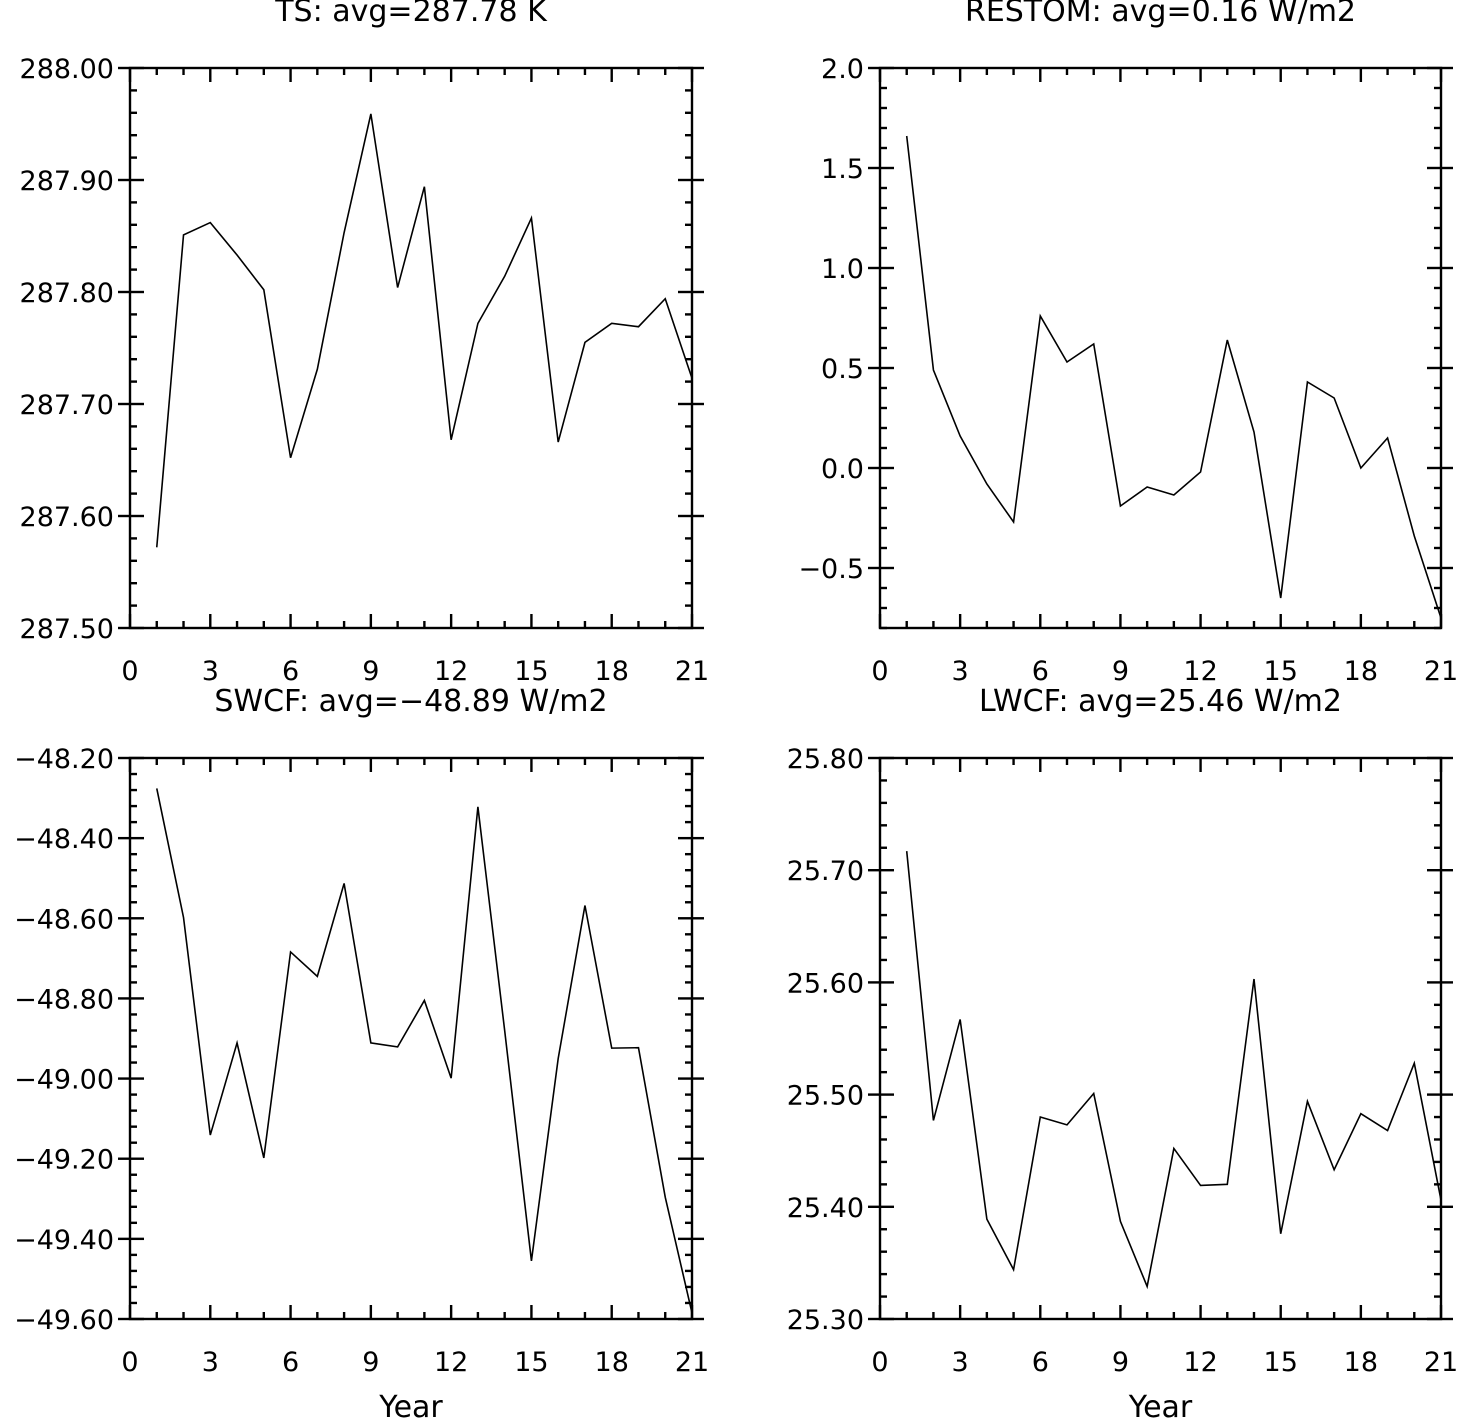 This screenshot has height=1419, width=1458. I want to click on y-tick-label: −48.20, so click(64, 759).